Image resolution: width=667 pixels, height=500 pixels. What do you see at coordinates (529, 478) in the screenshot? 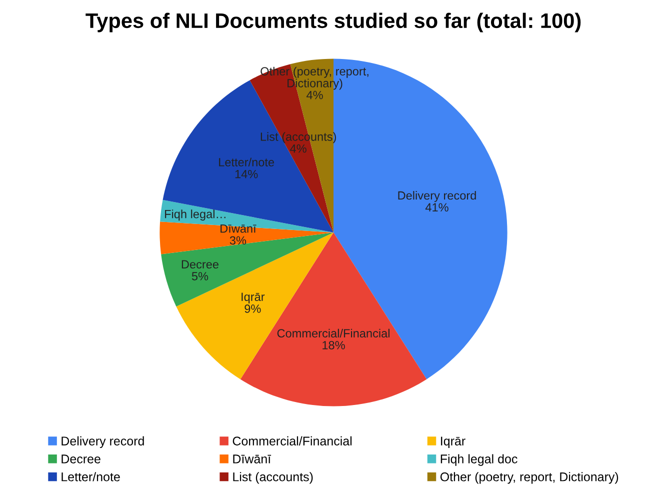
I see `legend-label: Other (poetry, report, Dictionary)` at bounding box center [529, 478].